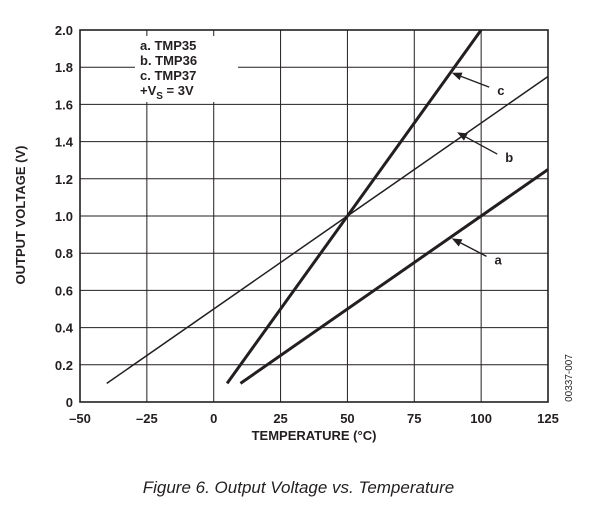 Image resolution: width=597 pixels, height=514 pixels. Describe the element at coordinates (64, 290) in the screenshot. I see `y-tick-label: 0.6` at that location.